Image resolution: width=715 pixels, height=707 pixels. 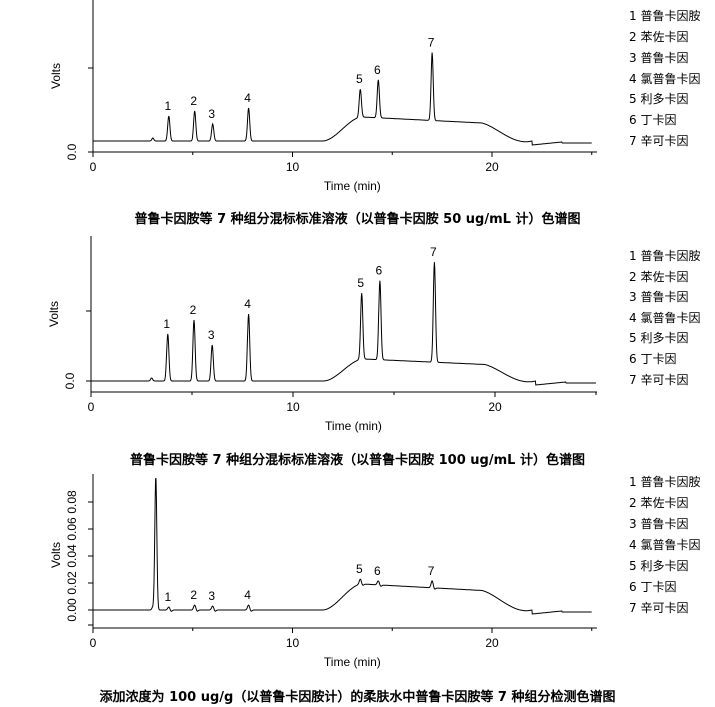 What do you see at coordinates (72, 583) in the screenshot?
I see `y-tick-label: 0.02` at bounding box center [72, 583].